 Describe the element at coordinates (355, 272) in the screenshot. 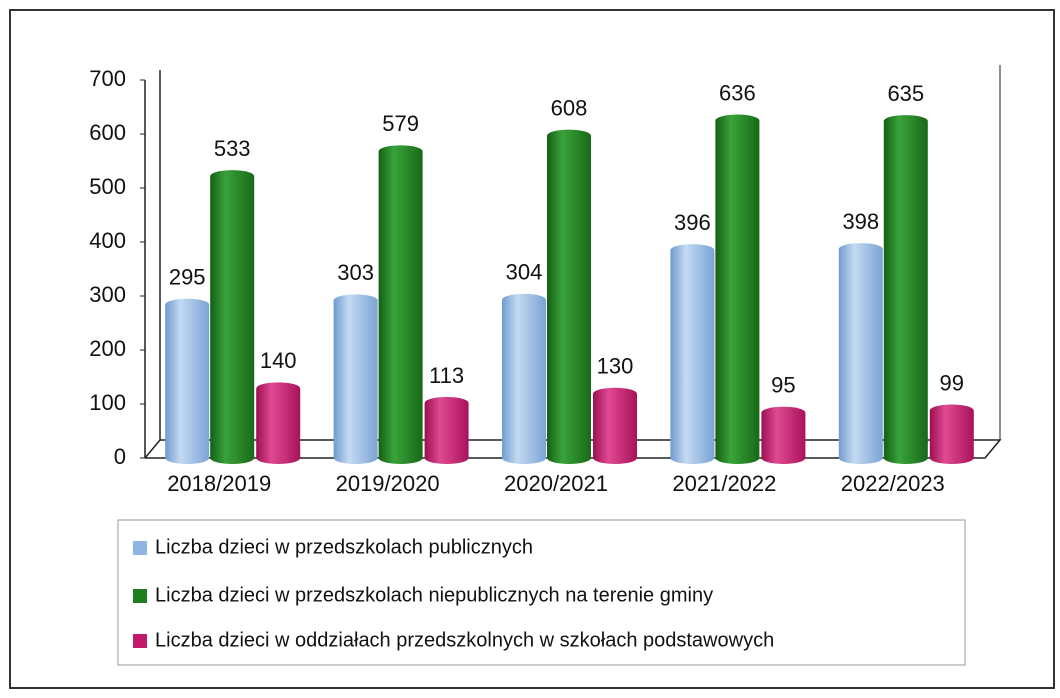

I see `data-label: 303` at that location.